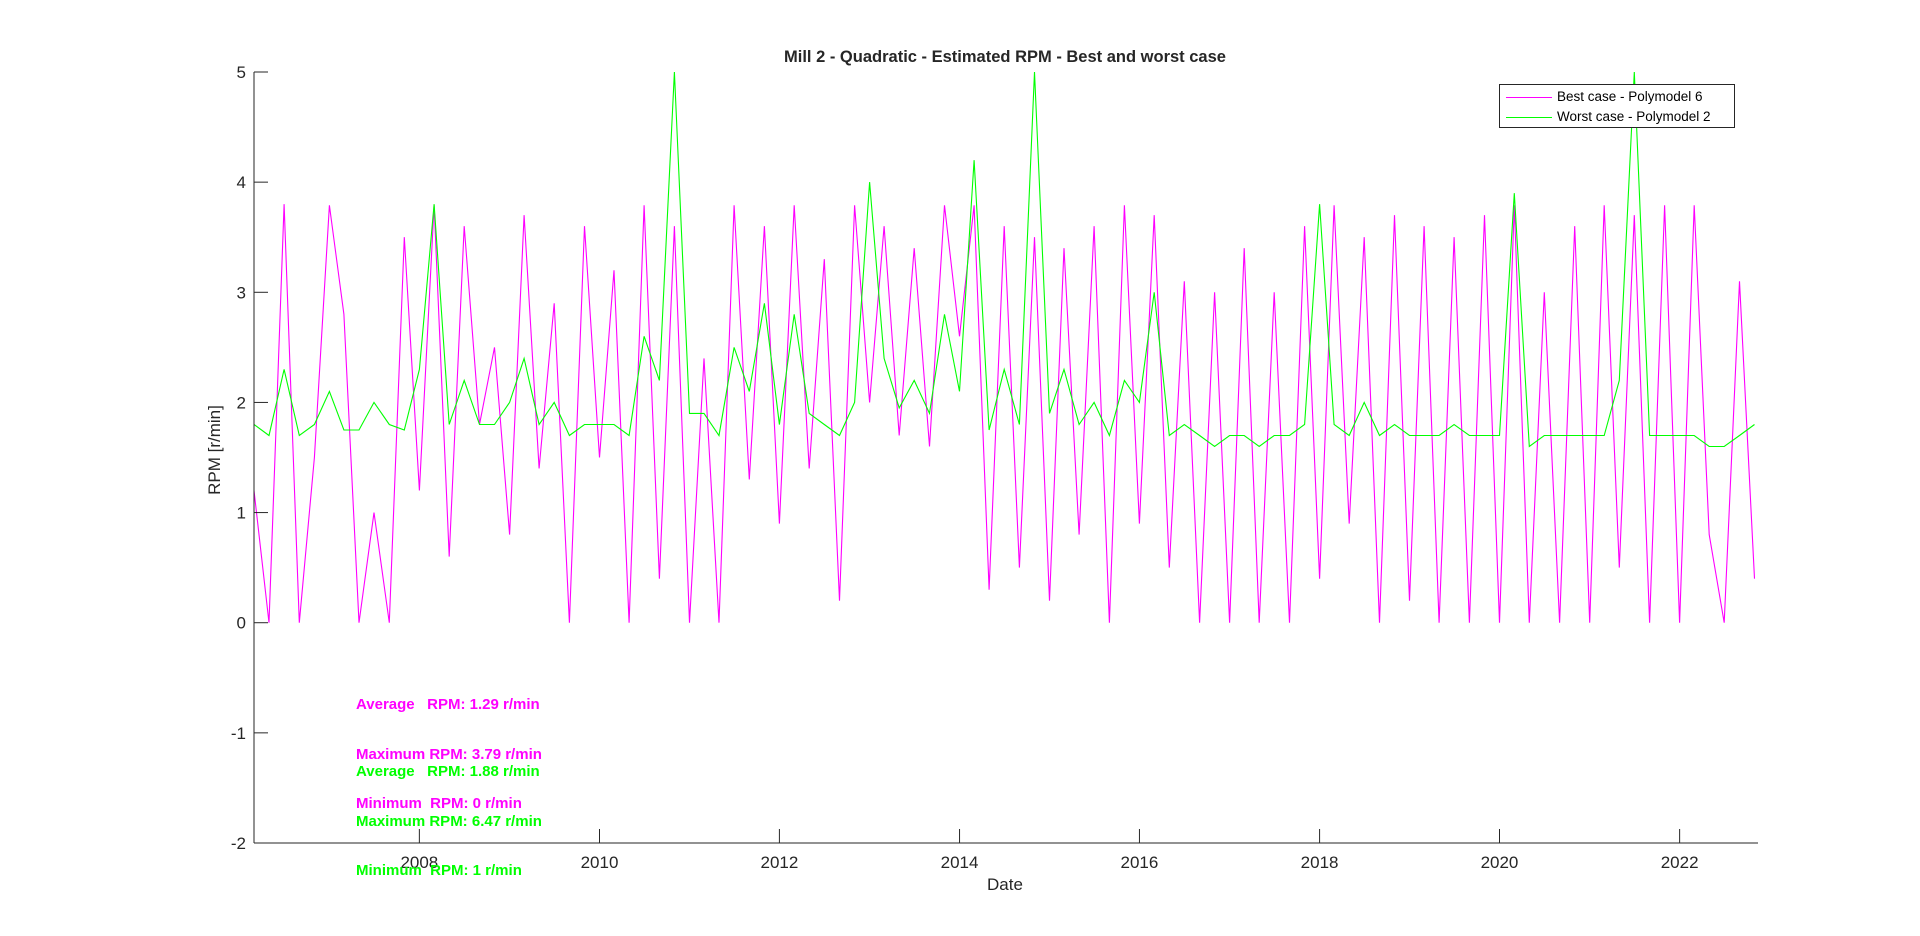  I want to click on legend-label-worst: Worst case - Polymodel 2, so click(1634, 116).